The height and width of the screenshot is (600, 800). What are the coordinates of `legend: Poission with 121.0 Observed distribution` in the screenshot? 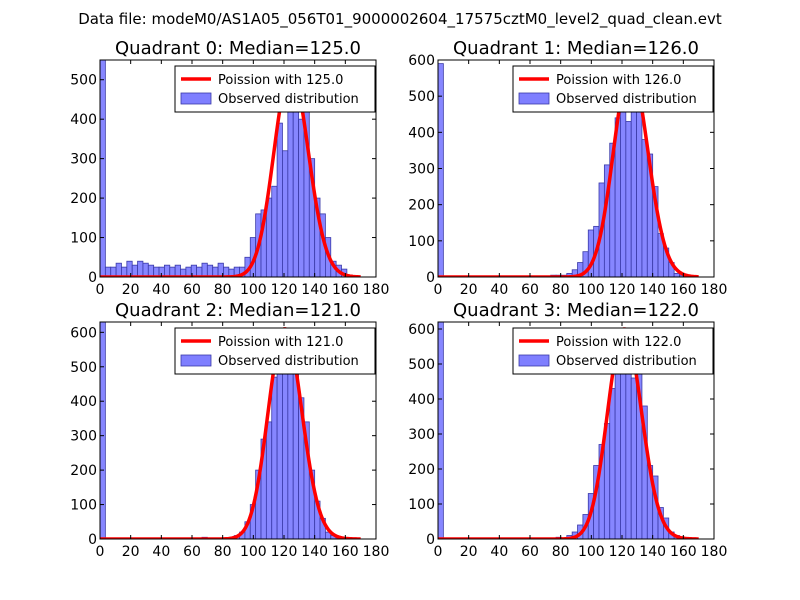 It's located at (275, 351).